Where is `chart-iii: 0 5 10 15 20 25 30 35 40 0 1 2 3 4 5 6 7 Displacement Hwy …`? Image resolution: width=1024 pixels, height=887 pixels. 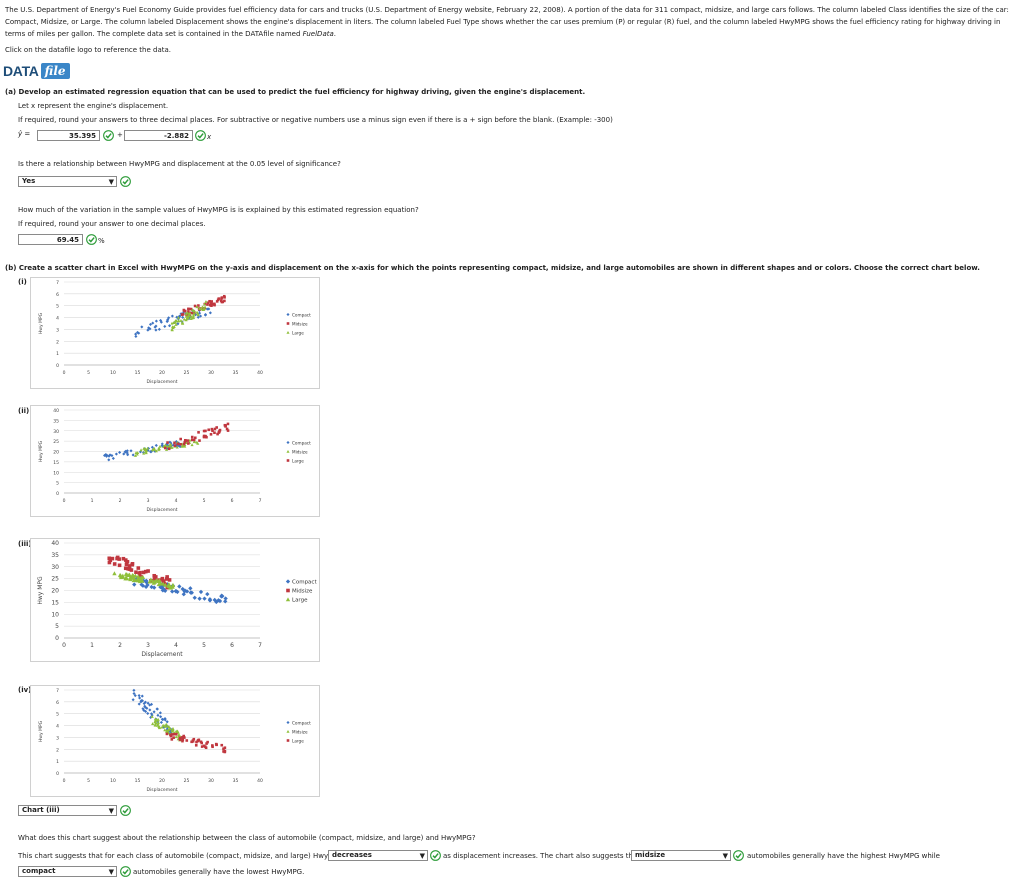
chart-iii: 0 5 10 15 20 25 30 35 40 0 1 2 3 4 5 6 7 Displacement Hwy … is located at coordinates (175, 600).